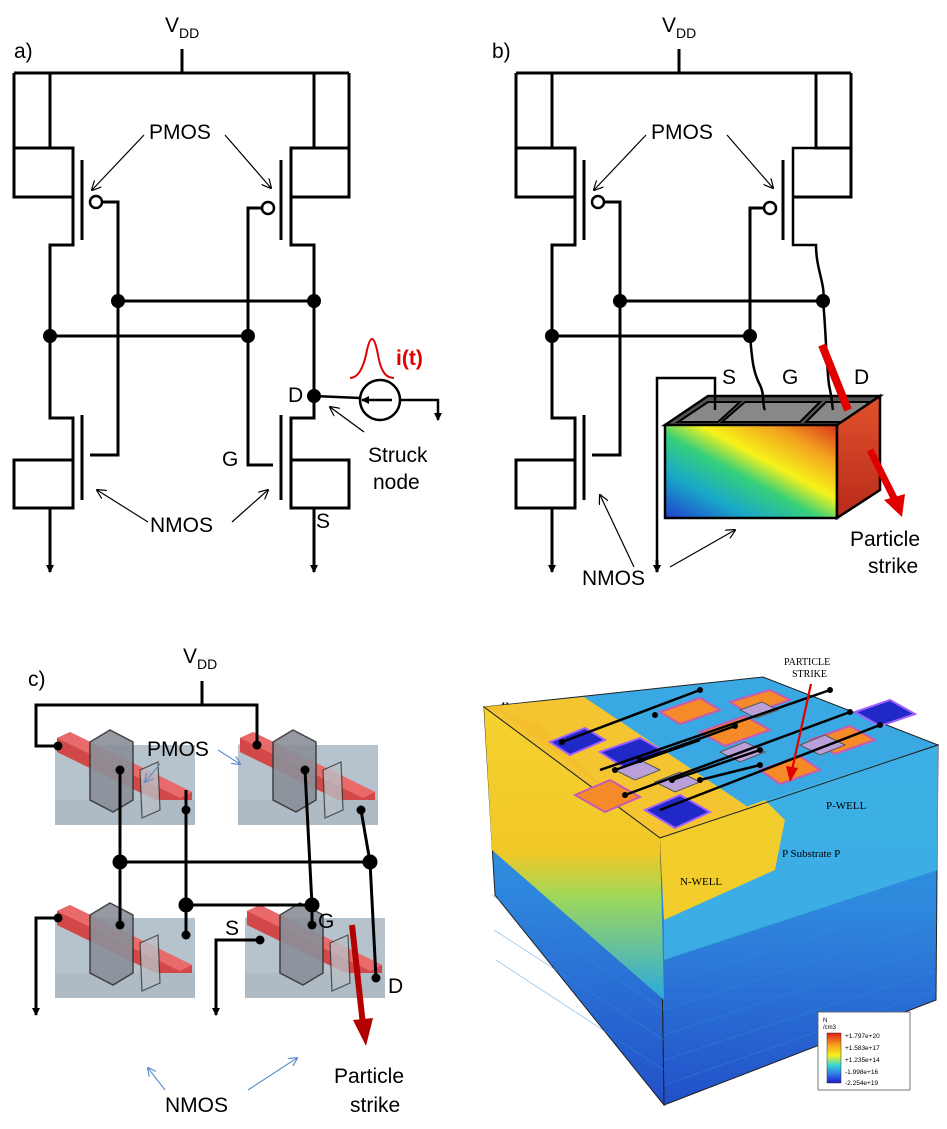 This screenshot has width=947, height=1129. I want to click on struck-arrow, so click(347, 420).